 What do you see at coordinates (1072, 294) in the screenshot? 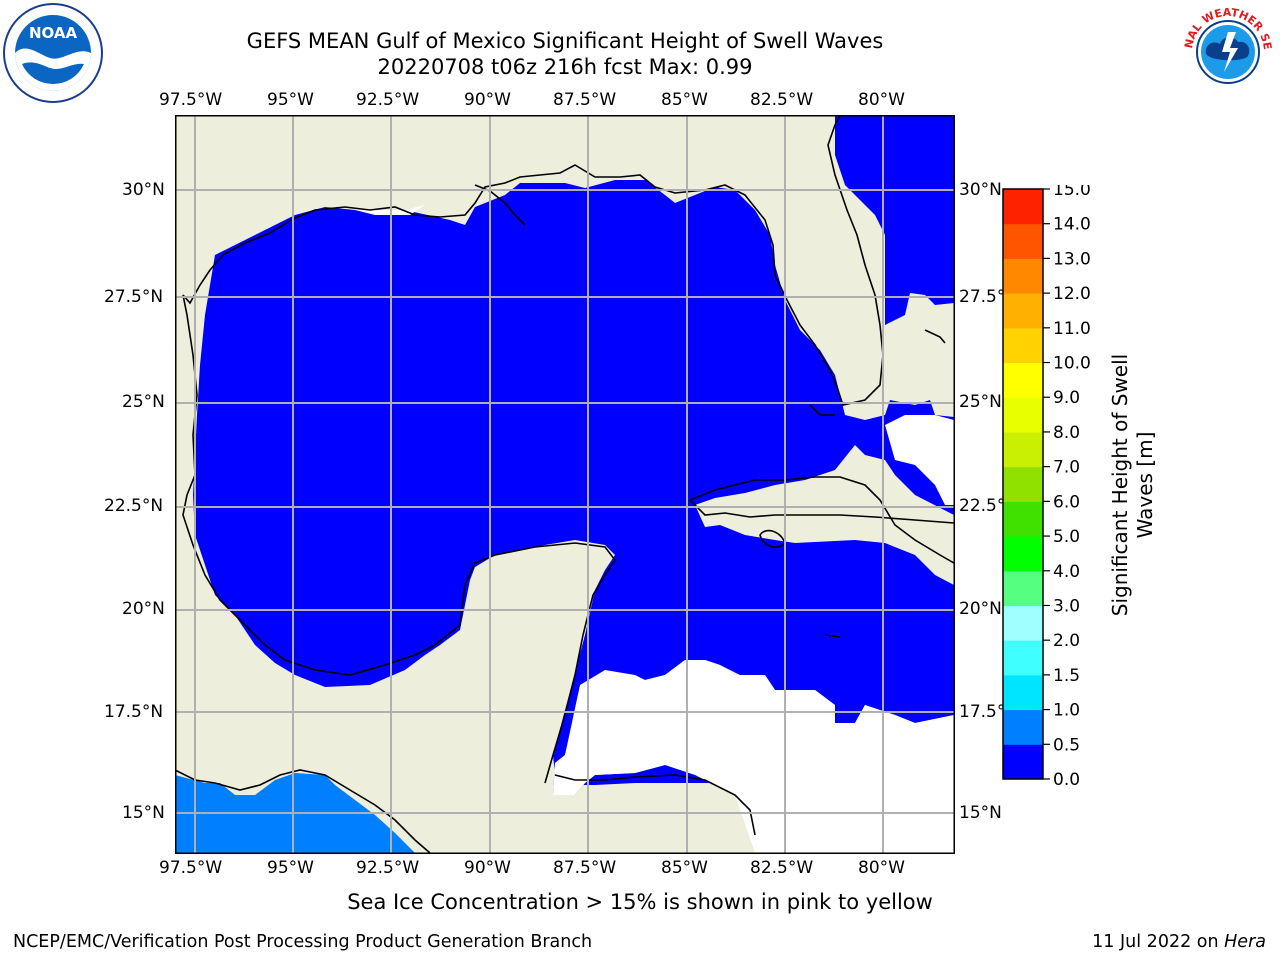
I see `colorbar-tick-label: 12.0` at bounding box center [1072, 294].